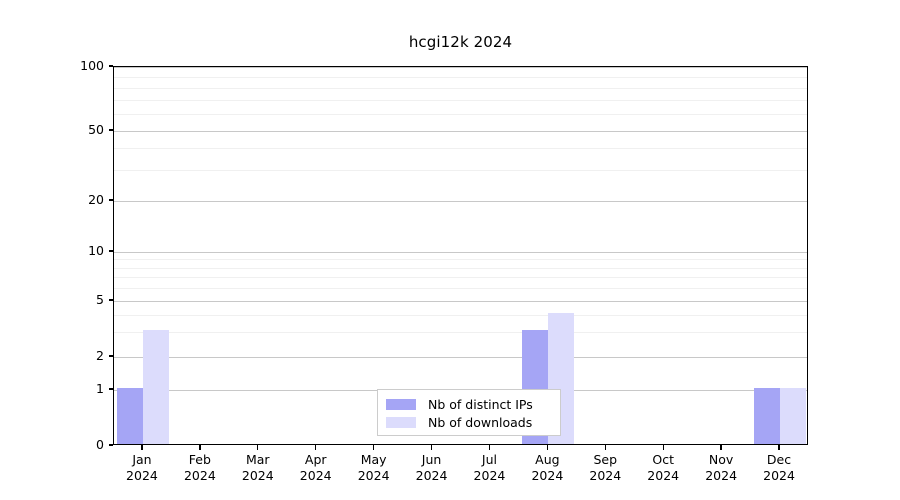 This screenshot has height=500, width=900. I want to click on bar-downloads-jan, so click(155, 387).